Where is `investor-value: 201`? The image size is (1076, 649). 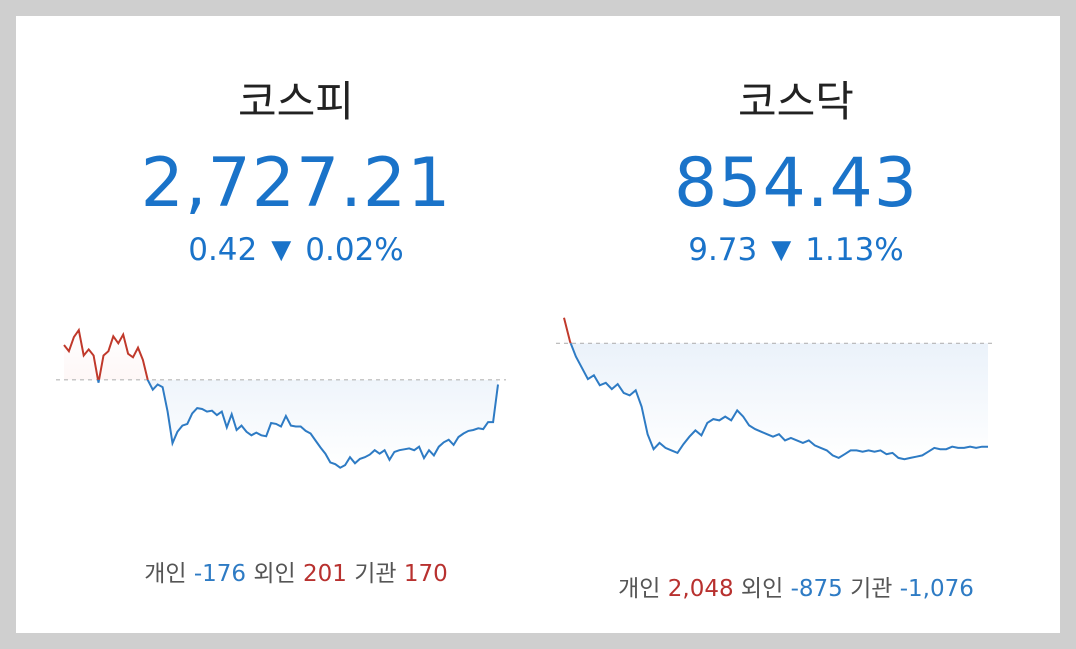 investor-value: 201 is located at coordinates (325, 574).